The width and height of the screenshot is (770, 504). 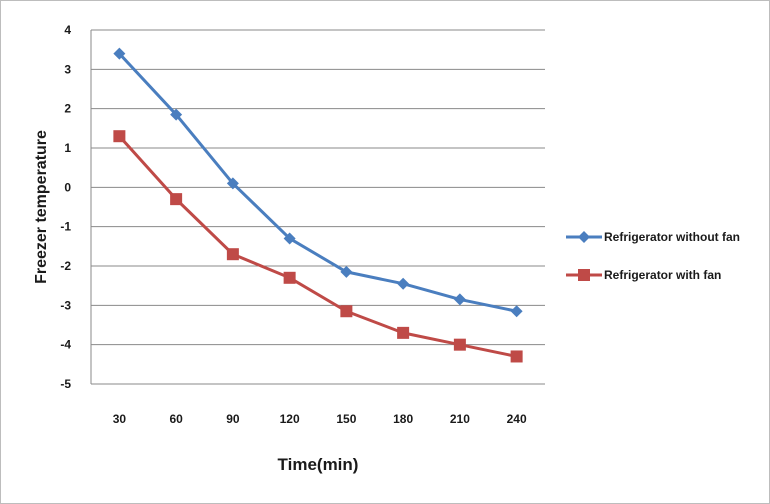 I want to click on y-tick-label: 1, so click(x=67, y=148).